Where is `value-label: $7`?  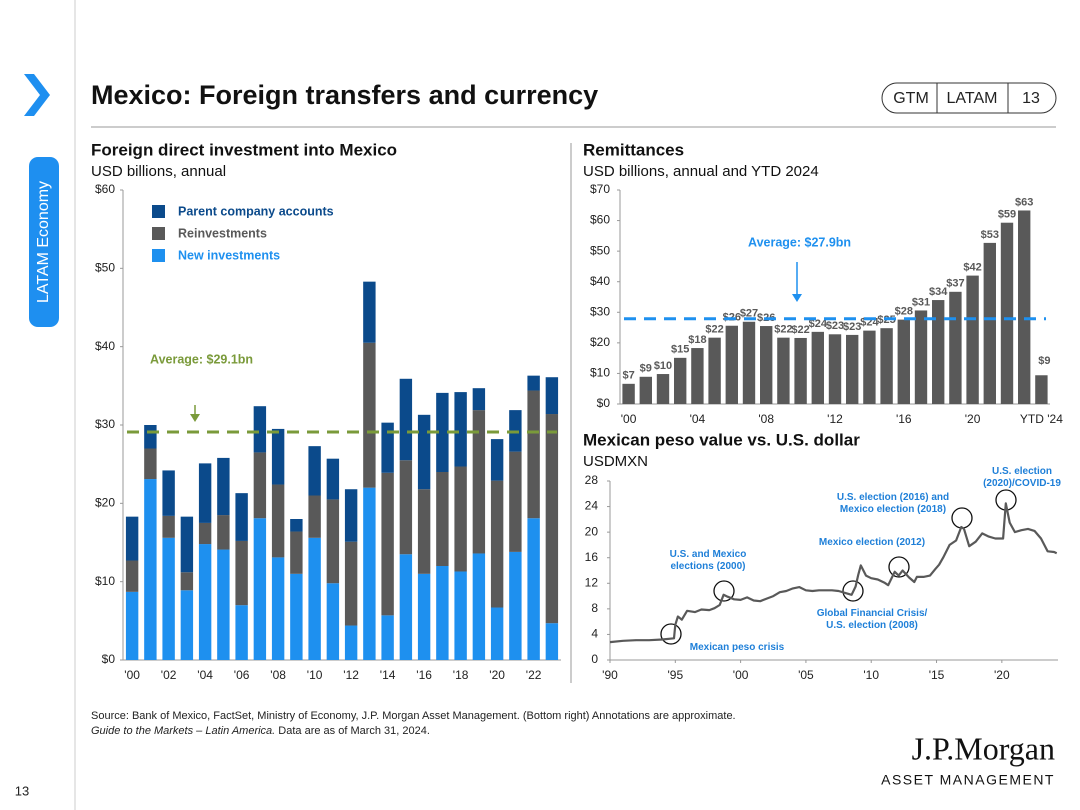 value-label: $7 is located at coordinates (628, 376).